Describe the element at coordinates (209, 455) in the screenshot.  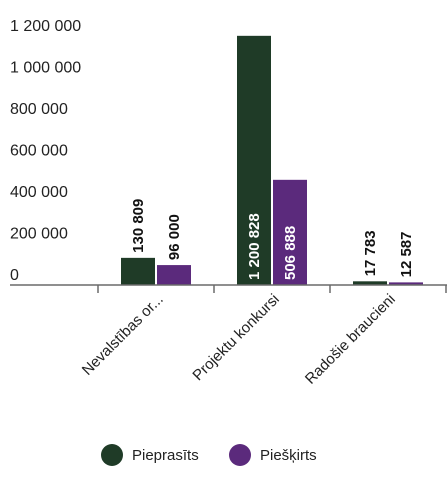
I see `legend: Pieprasīts Piešķirts` at that location.